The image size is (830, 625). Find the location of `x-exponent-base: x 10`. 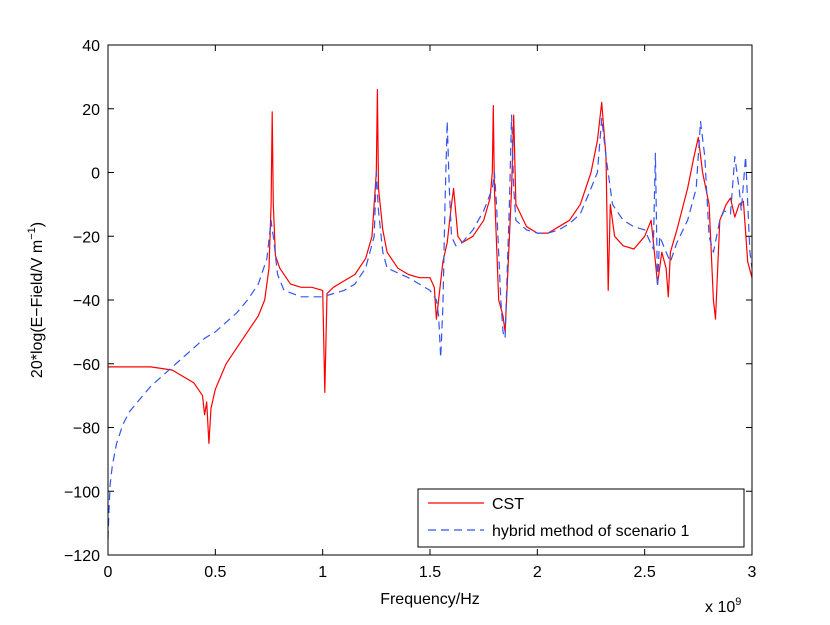

x-exponent-base: x 10 is located at coordinates (720, 607).